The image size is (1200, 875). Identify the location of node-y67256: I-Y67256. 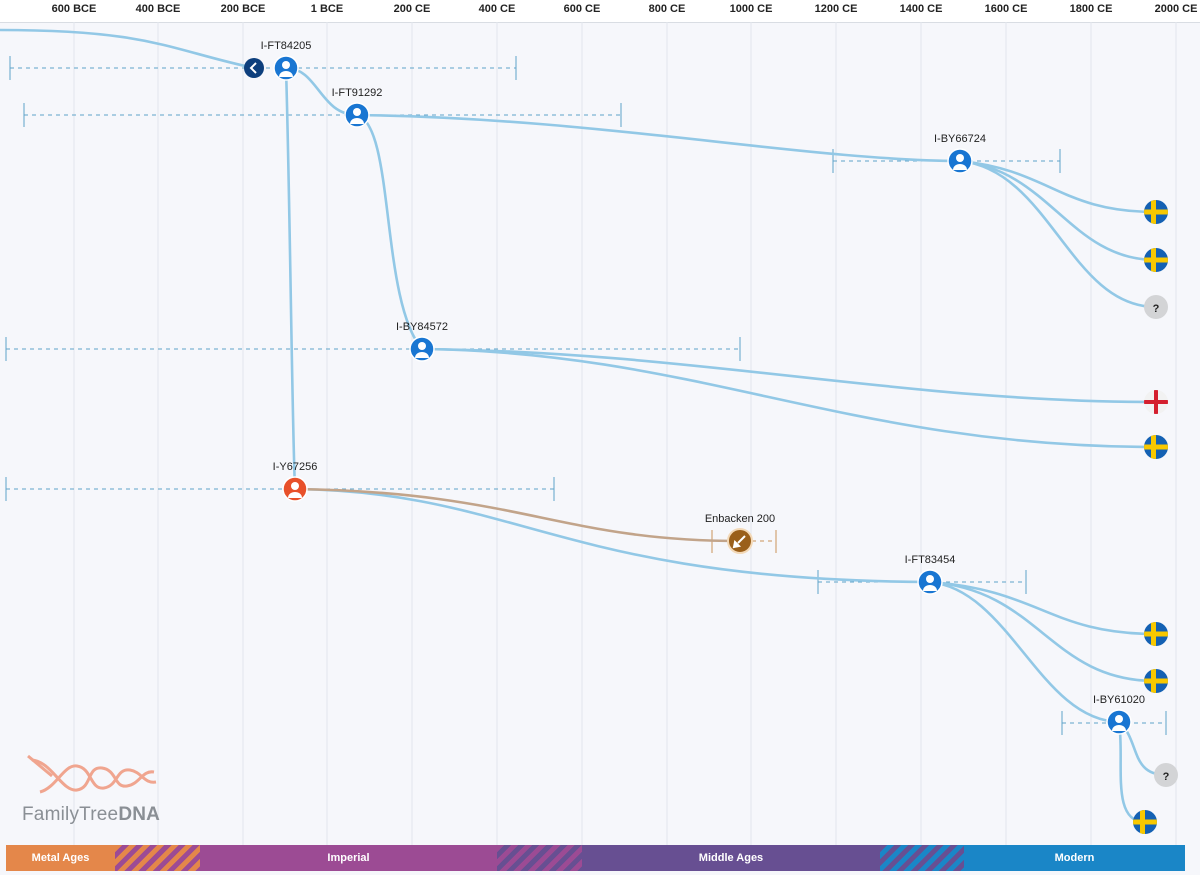
(295, 481).